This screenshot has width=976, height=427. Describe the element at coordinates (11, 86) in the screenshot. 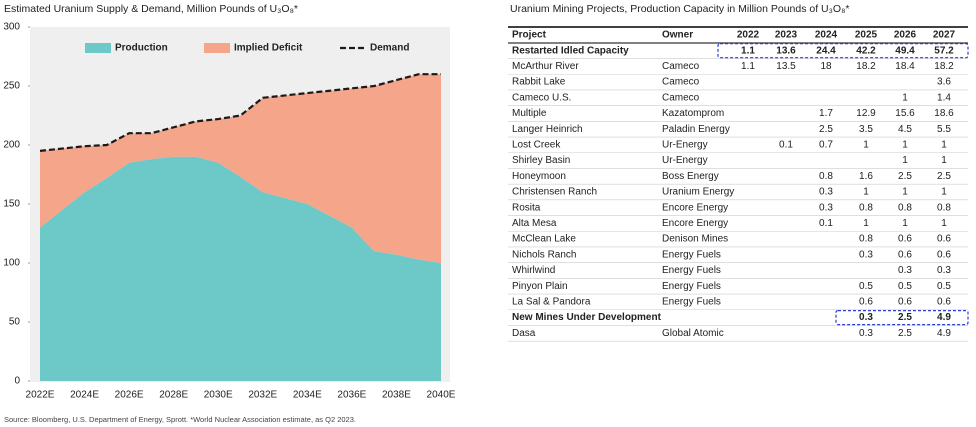

I see `y-tick-label: 250` at that location.